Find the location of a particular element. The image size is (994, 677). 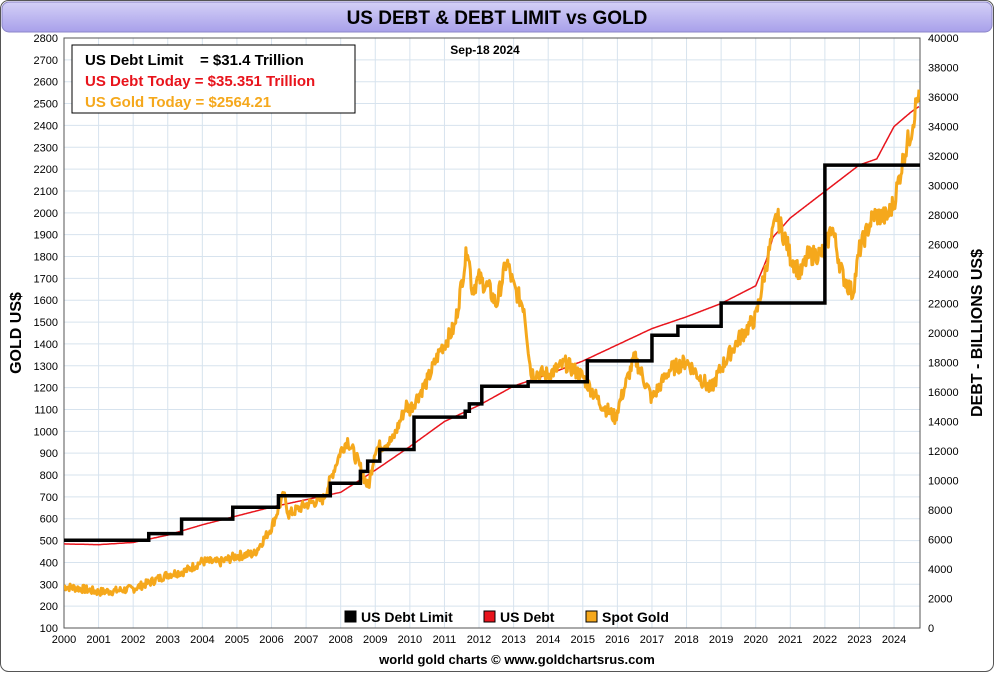

right-tick-label: 40000 is located at coordinates (943, 39).